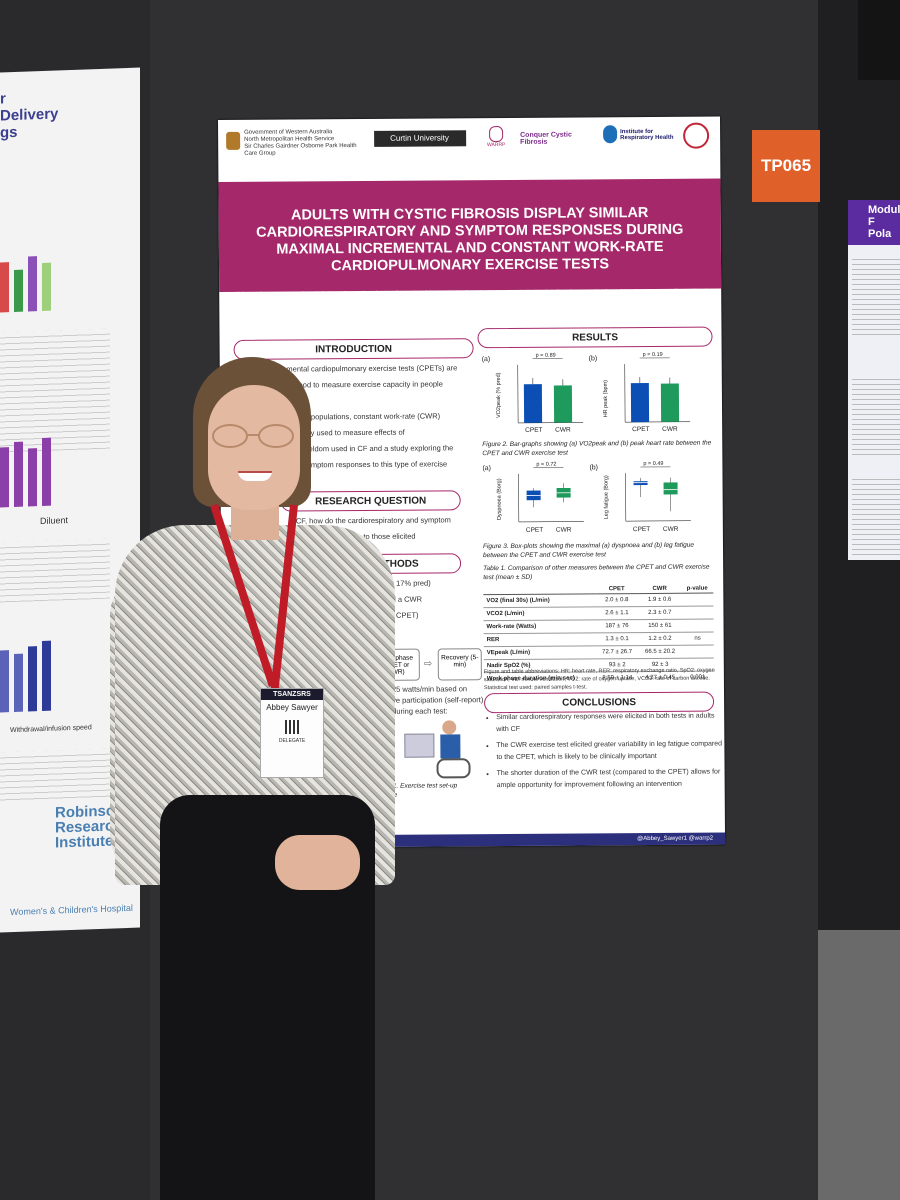 This screenshot has width=900, height=1200. Describe the element at coordinates (450, 746) in the screenshot. I see `cyclist-body-icon` at that location.